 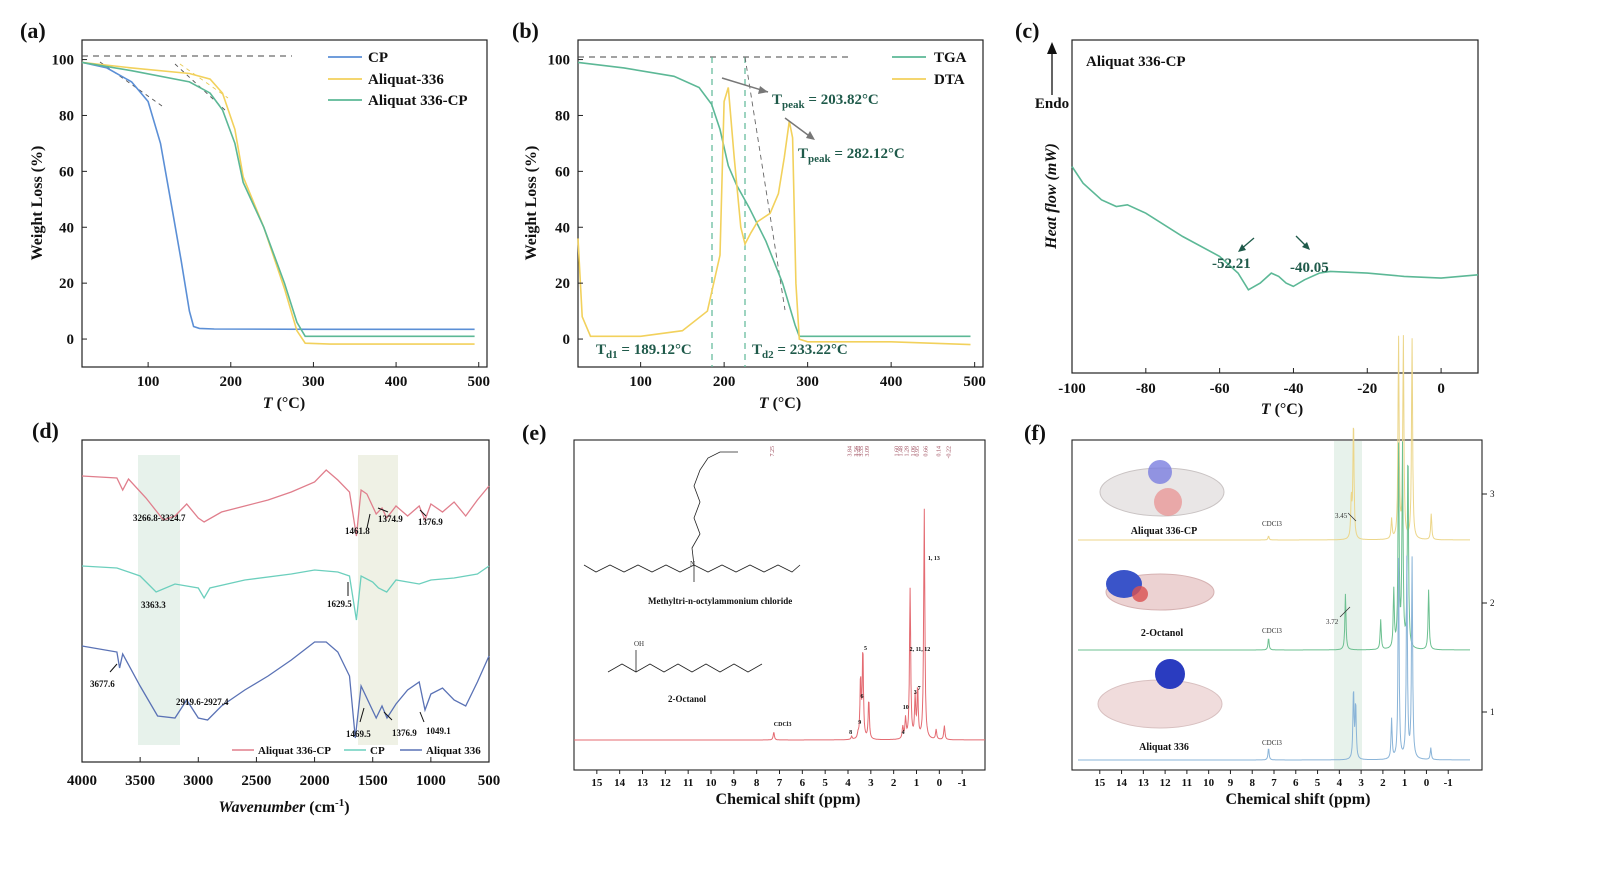 I want to click on panel-e-ticks: 15 14 13 12 11 10 9 8 7 6 5 4 3 2 1 0 -1, so click(x=779, y=779).